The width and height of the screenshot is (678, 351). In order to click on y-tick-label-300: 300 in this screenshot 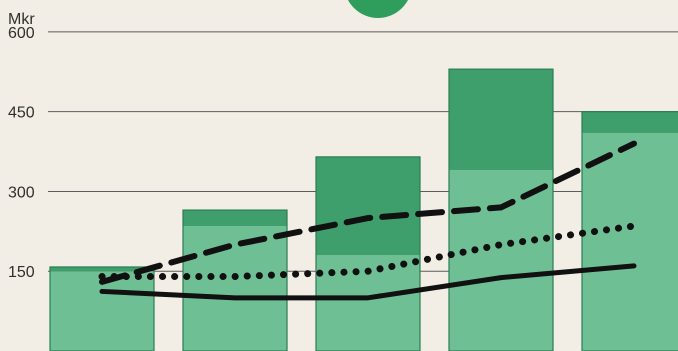, I will do `click(21, 192)`.